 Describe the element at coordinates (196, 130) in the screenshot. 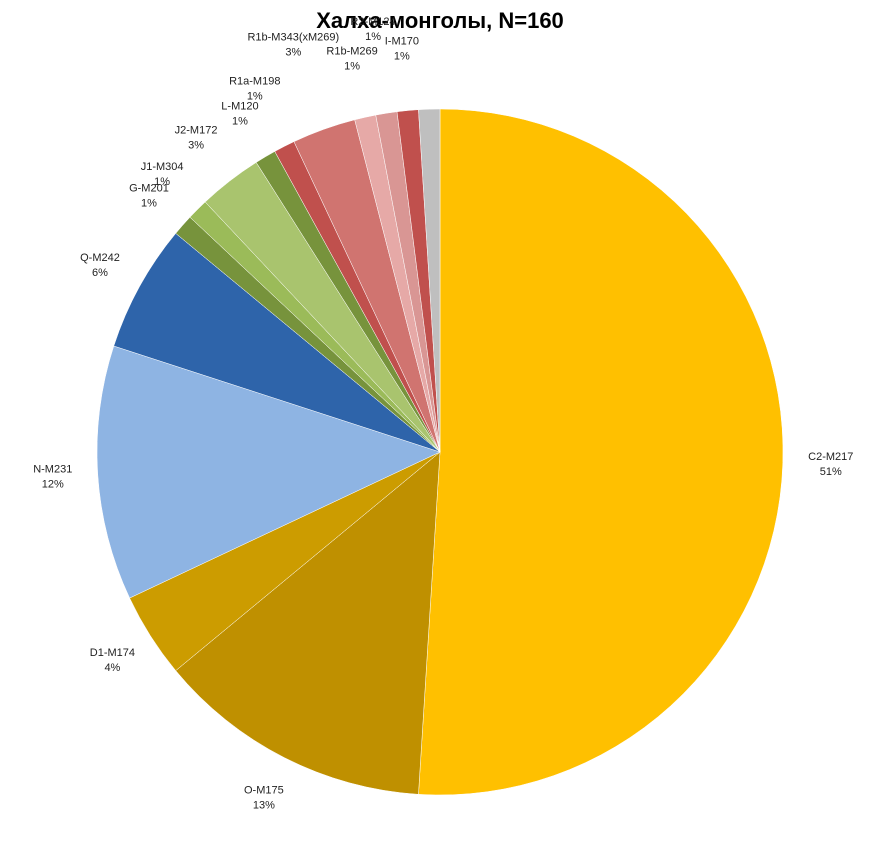

I see `slice-label: J2-M172` at that location.